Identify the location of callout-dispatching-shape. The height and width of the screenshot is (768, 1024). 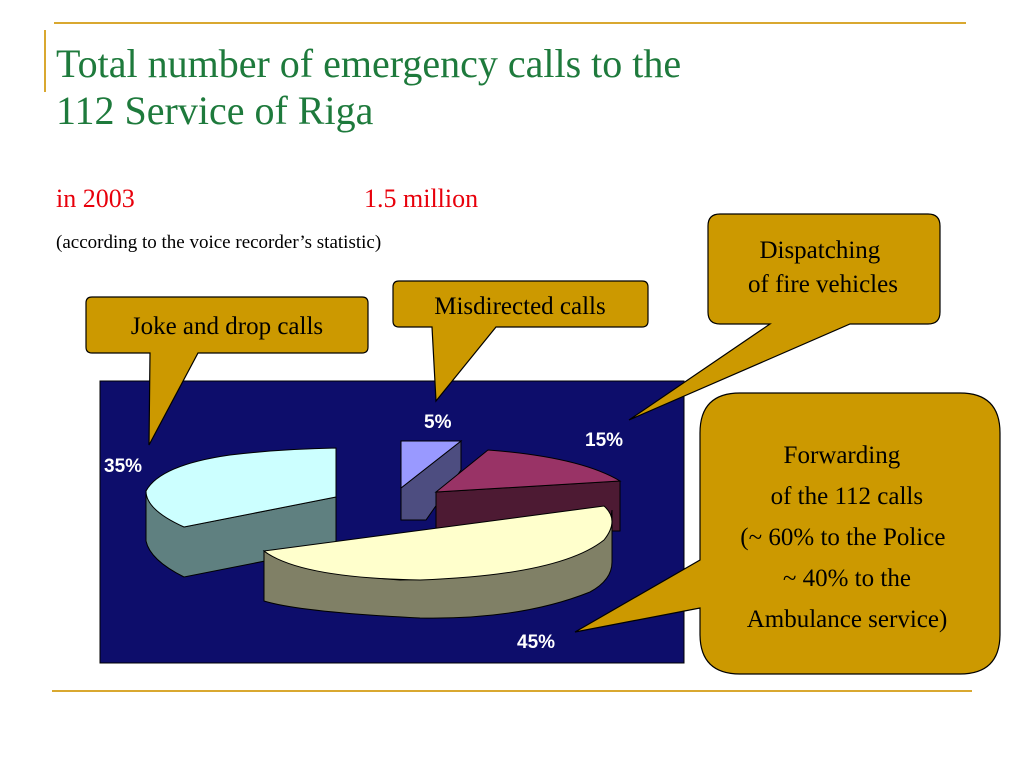
(784, 317).